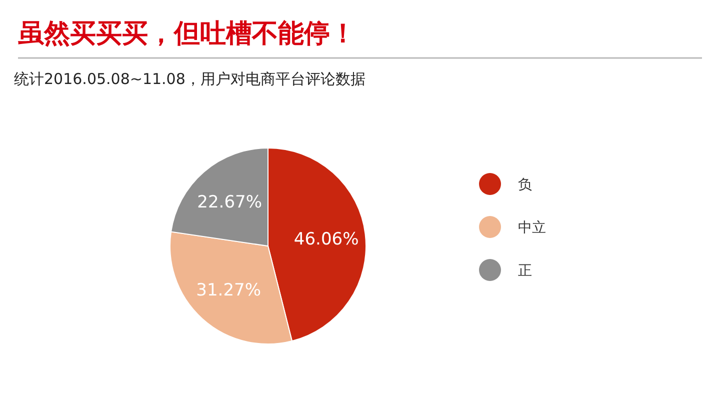 The image size is (720, 404). What do you see at coordinates (187, 34) in the screenshot?
I see `title: 虽然买买买，但吐槽不能停！` at bounding box center [187, 34].